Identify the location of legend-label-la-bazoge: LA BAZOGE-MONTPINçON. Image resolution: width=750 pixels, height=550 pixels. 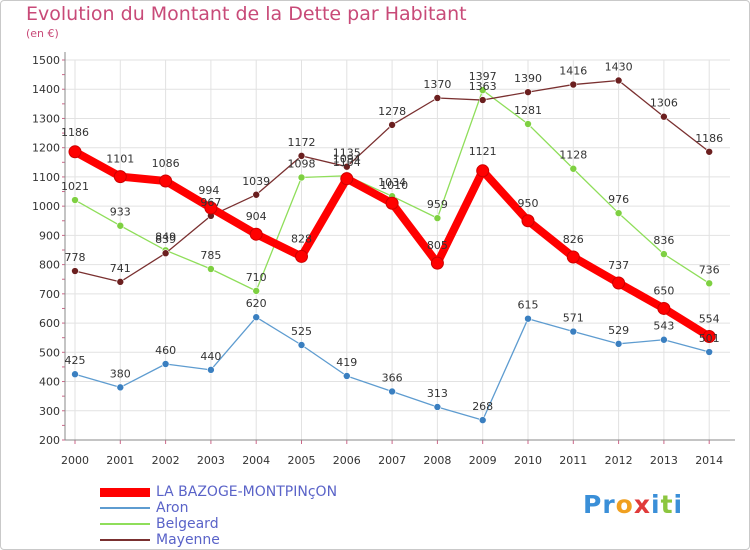
(247, 492).